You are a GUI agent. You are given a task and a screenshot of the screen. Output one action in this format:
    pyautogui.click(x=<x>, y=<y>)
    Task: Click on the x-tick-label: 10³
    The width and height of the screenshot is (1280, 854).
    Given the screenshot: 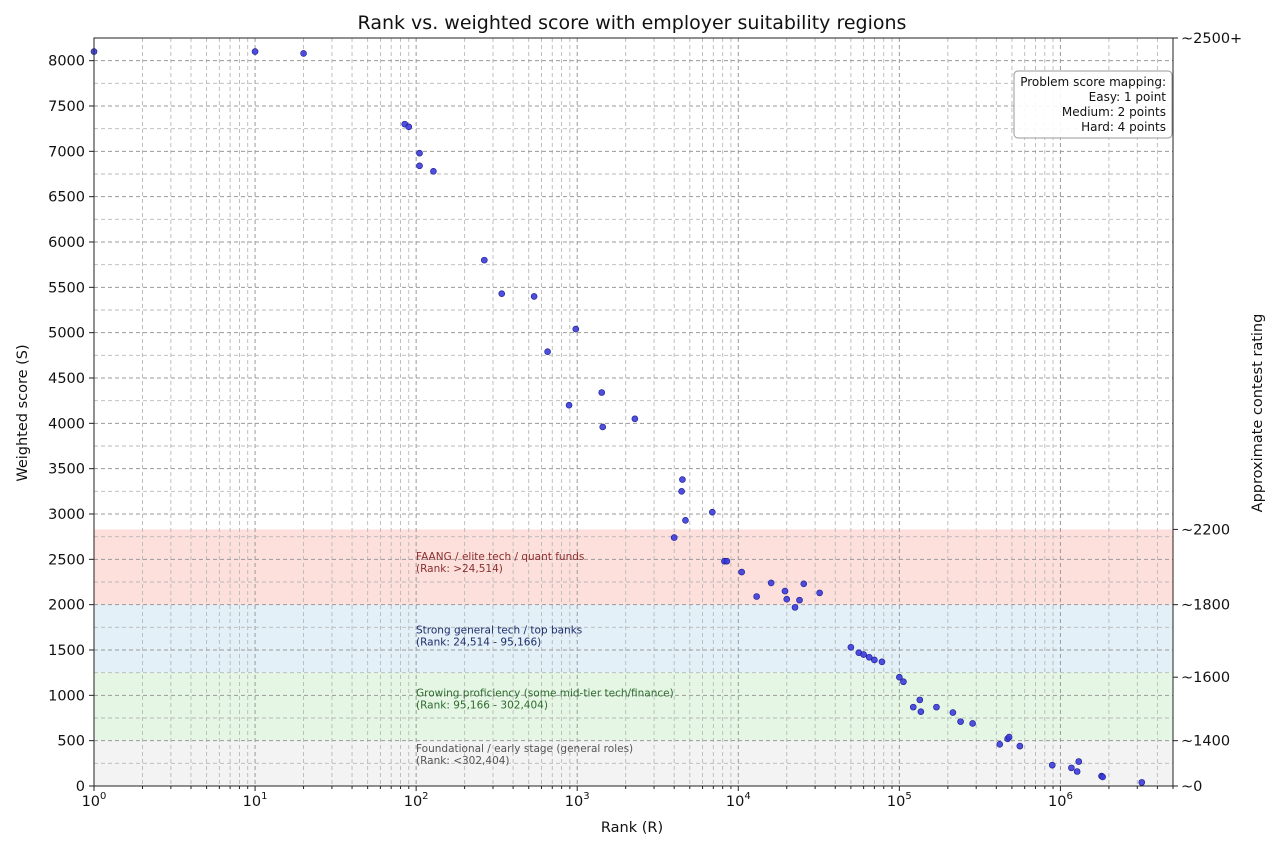 What is the action you would take?
    pyautogui.click(x=577, y=800)
    